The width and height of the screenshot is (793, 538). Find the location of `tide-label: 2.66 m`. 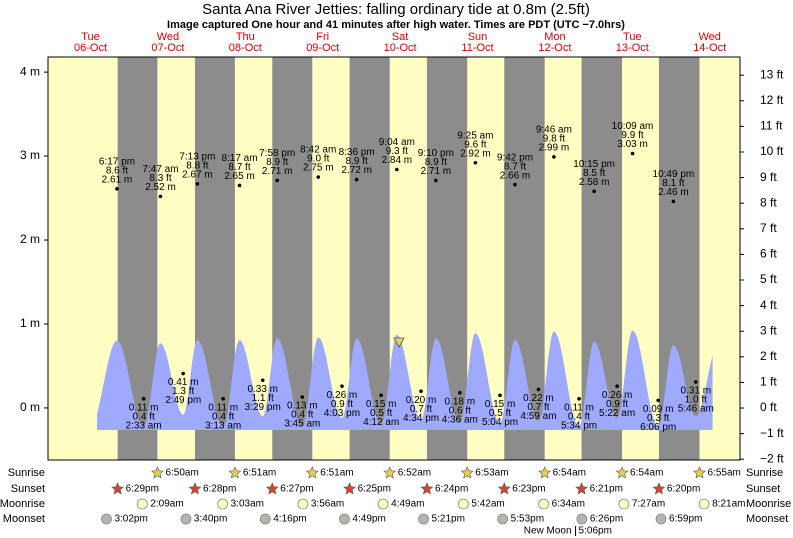

tide-label: 2.66 m is located at coordinates (515, 175).